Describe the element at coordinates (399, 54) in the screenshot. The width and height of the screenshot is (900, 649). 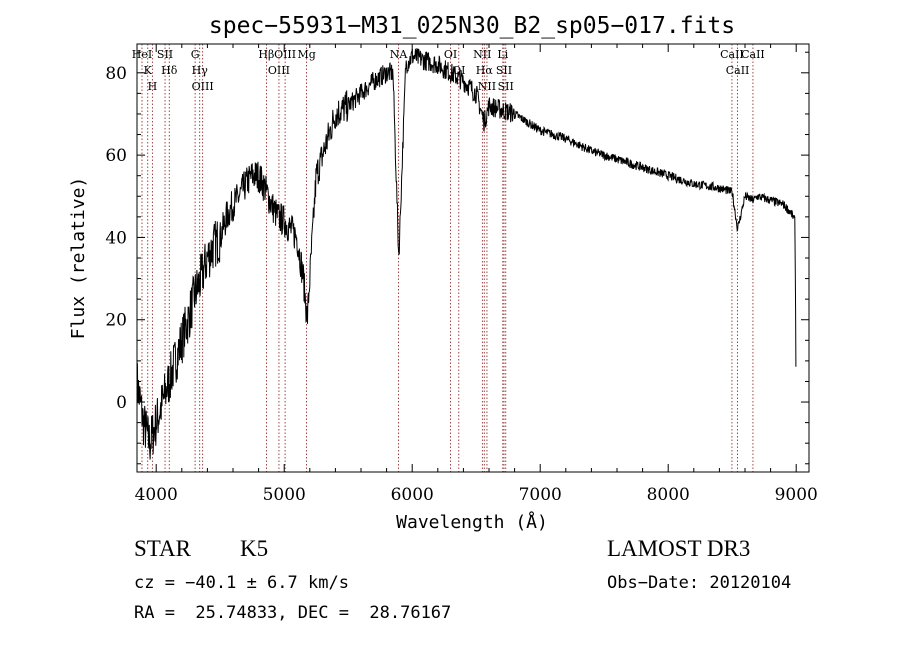
I see `spectral-line-label-12: NA` at that location.